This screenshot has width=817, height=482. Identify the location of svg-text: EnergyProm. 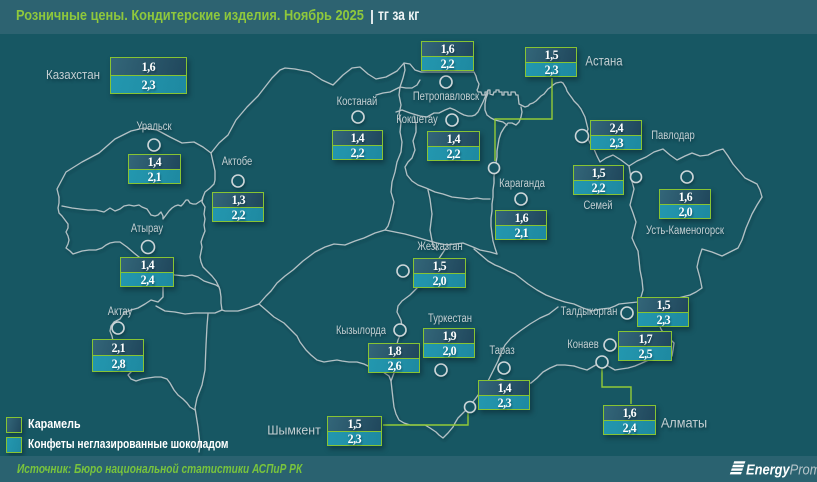
(781, 469).